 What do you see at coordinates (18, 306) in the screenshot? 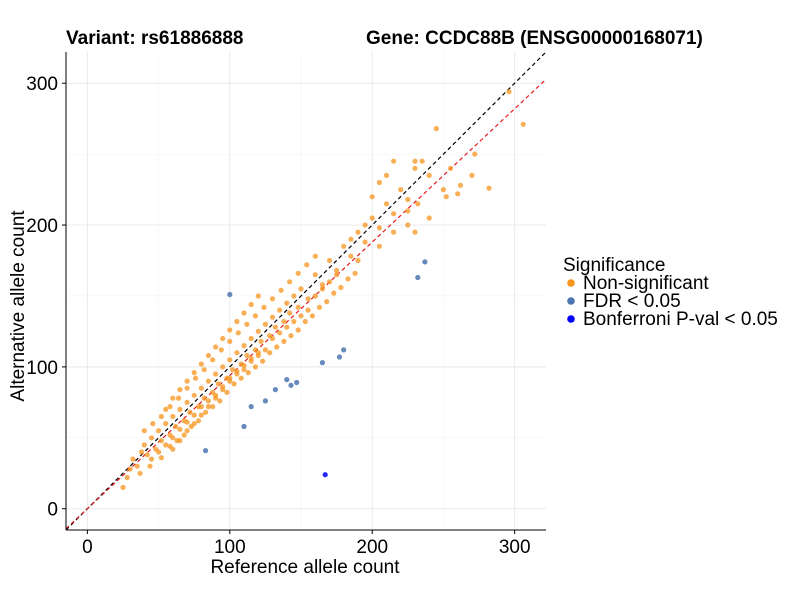
I see `y-axis-label: Alternative allele count` at bounding box center [18, 306].